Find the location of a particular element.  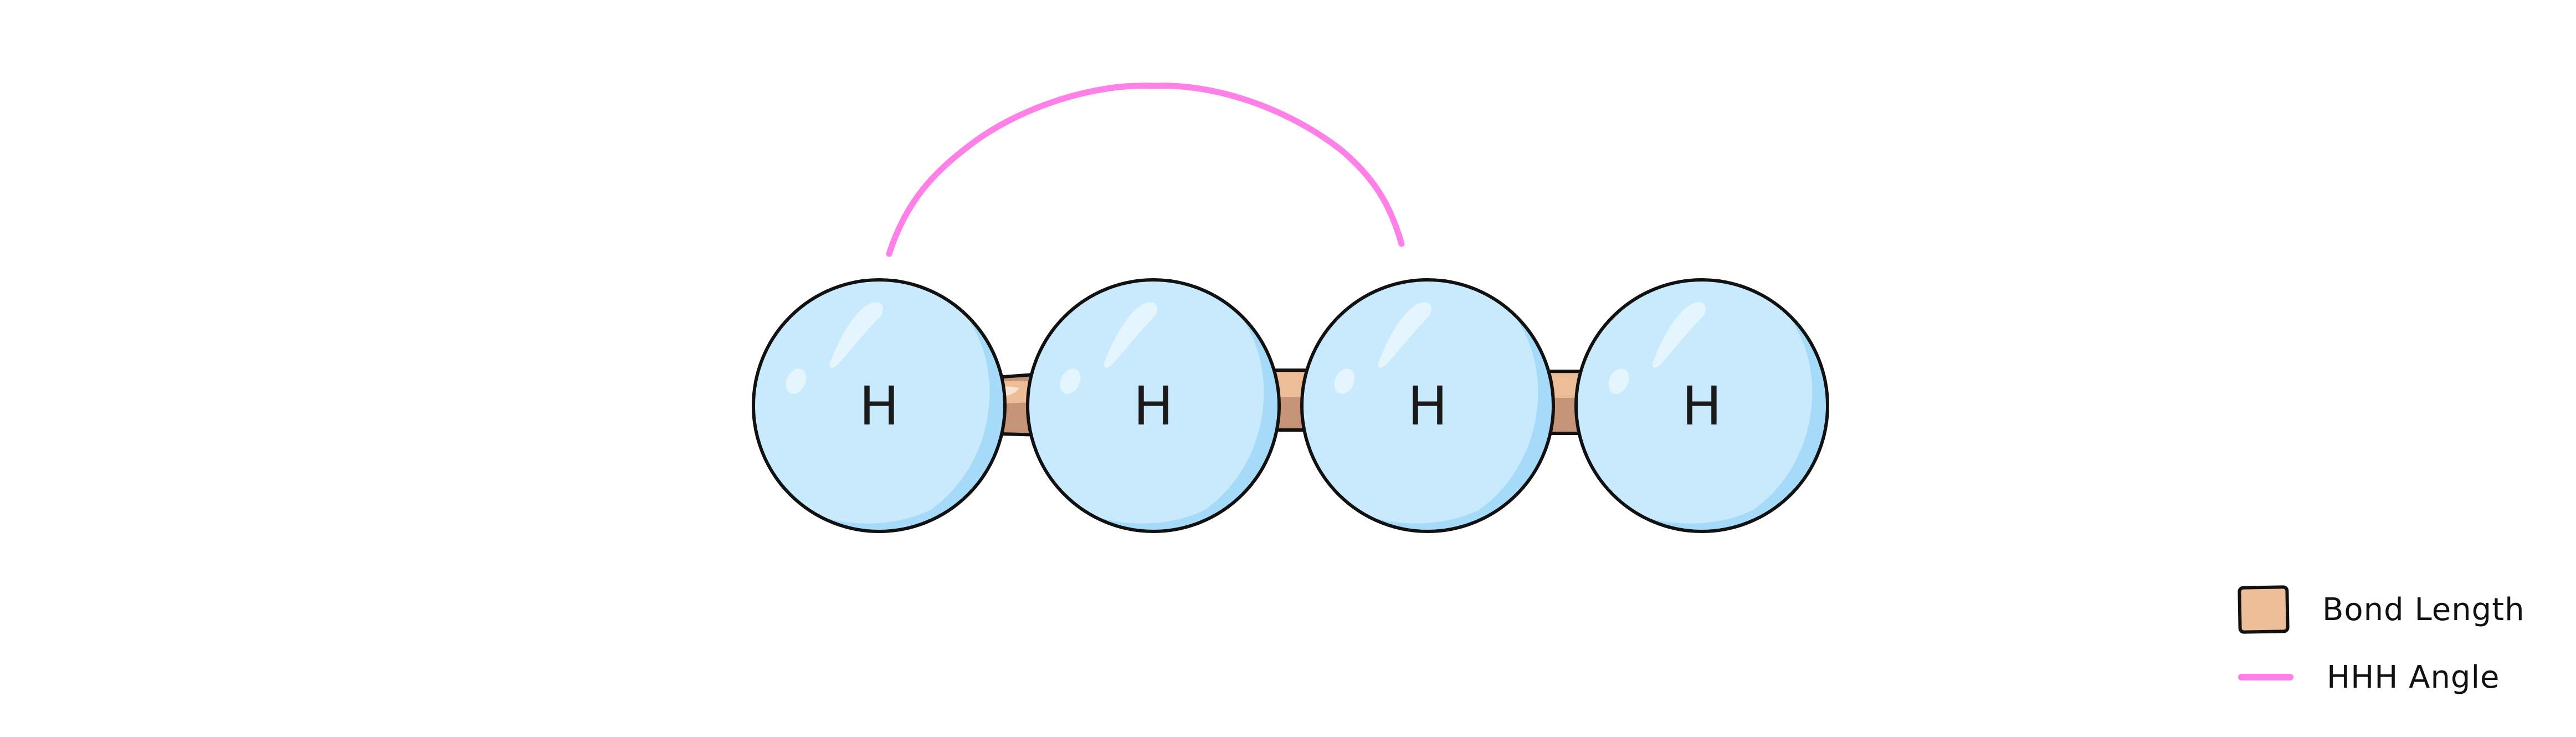

atom-h-4: H is located at coordinates (1701, 406).